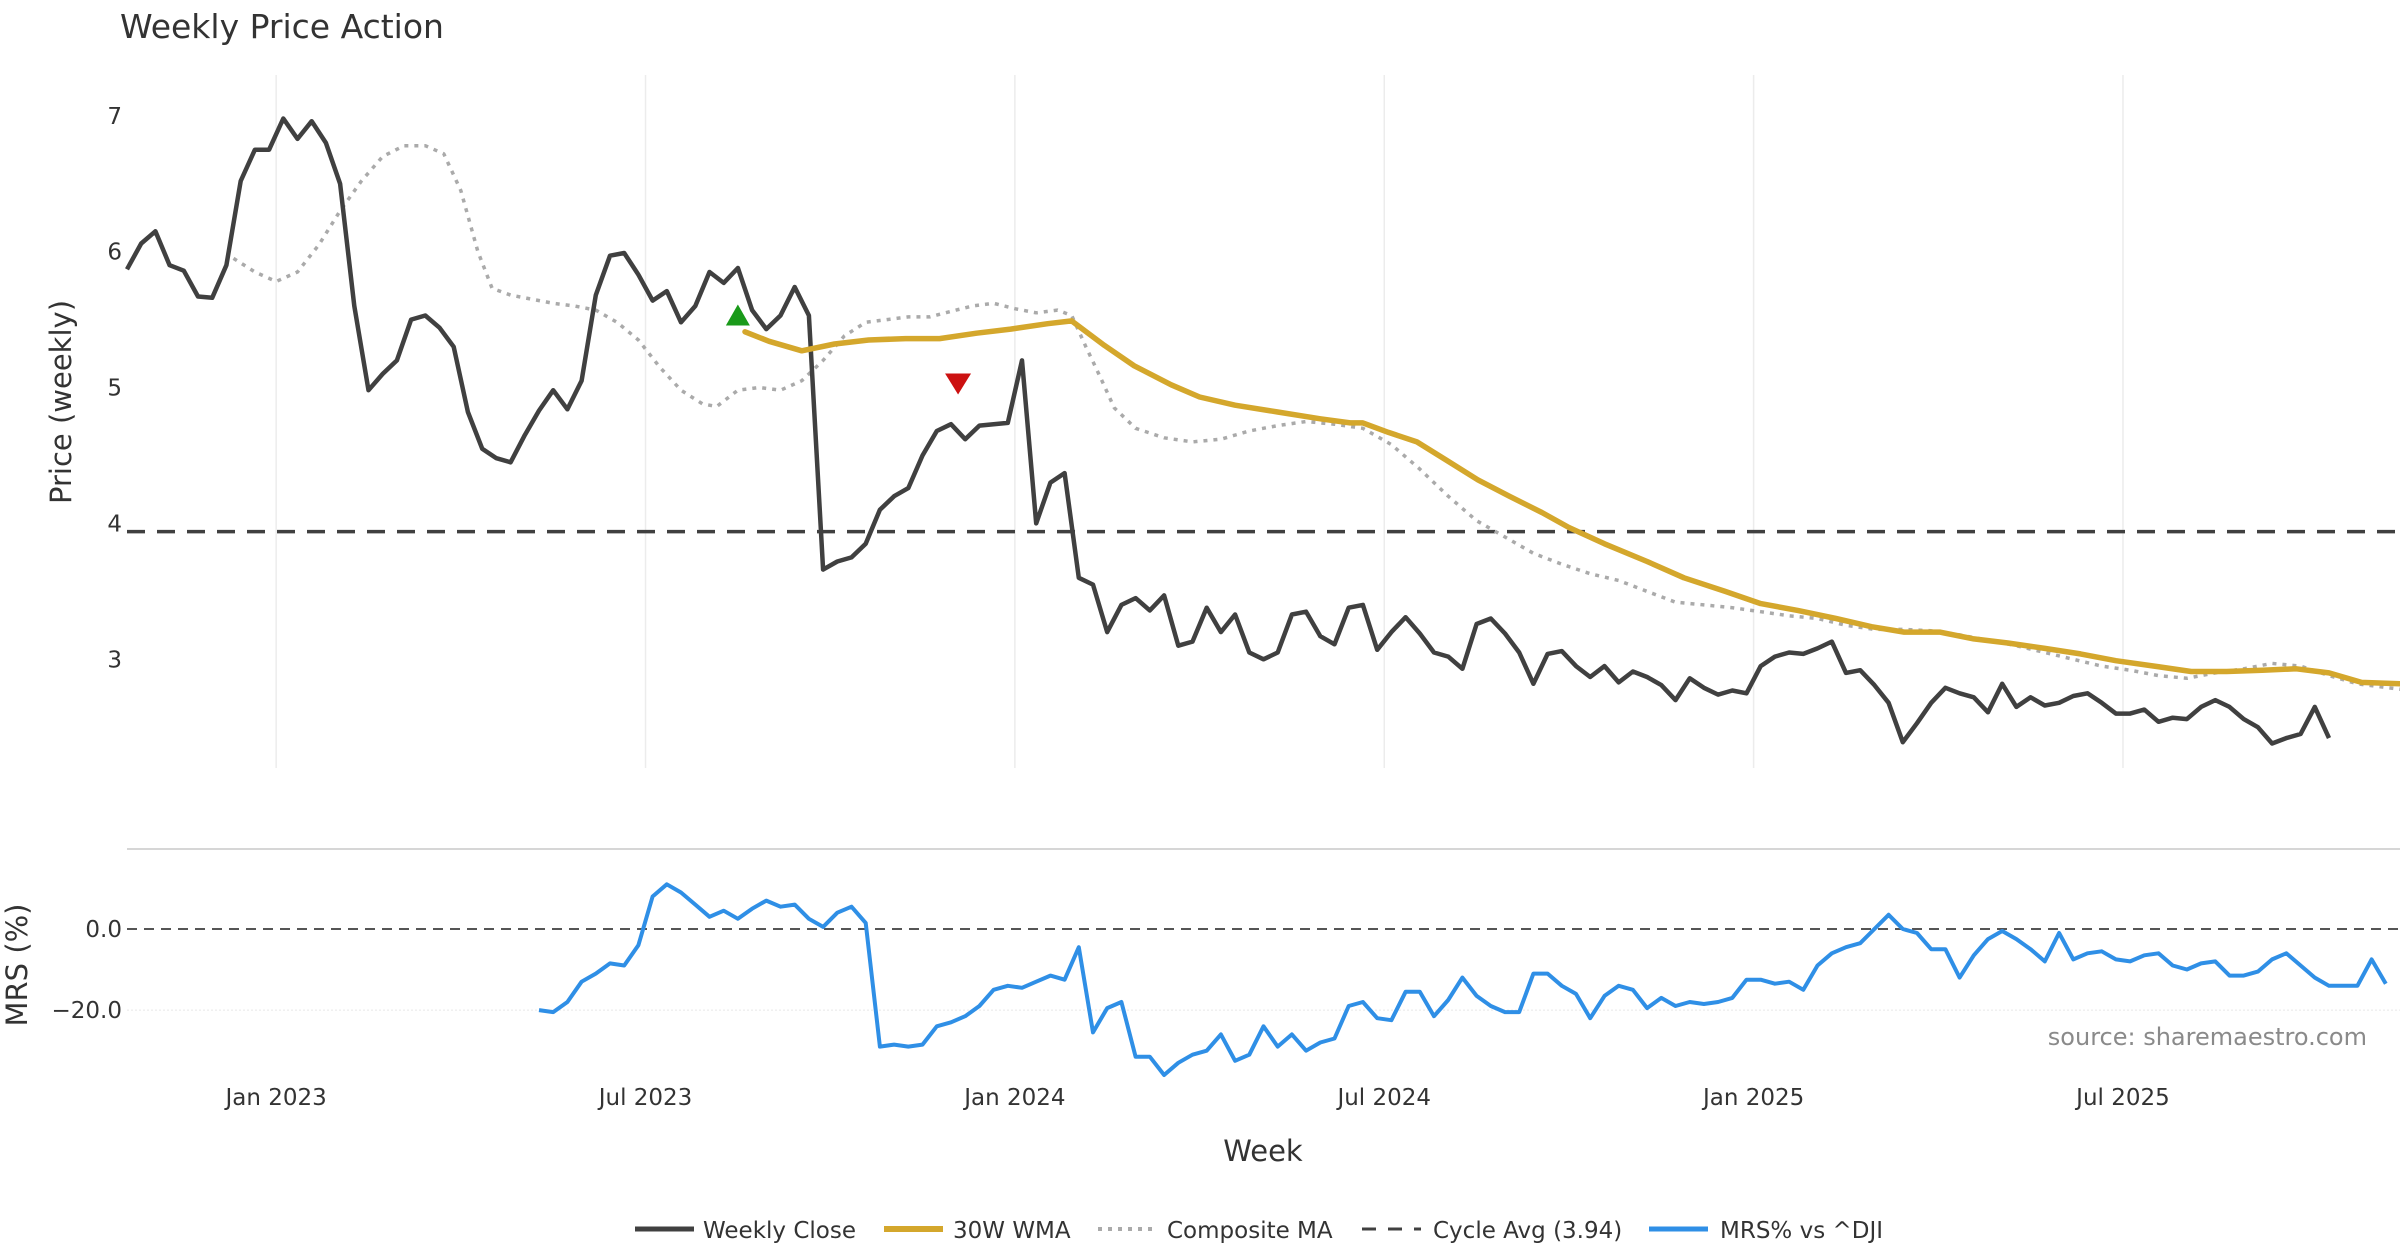 Image resolution: width=2400 pixels, height=1260 pixels. I want to click on legend-label-wma: 30W WMA, so click(1012, 1231).